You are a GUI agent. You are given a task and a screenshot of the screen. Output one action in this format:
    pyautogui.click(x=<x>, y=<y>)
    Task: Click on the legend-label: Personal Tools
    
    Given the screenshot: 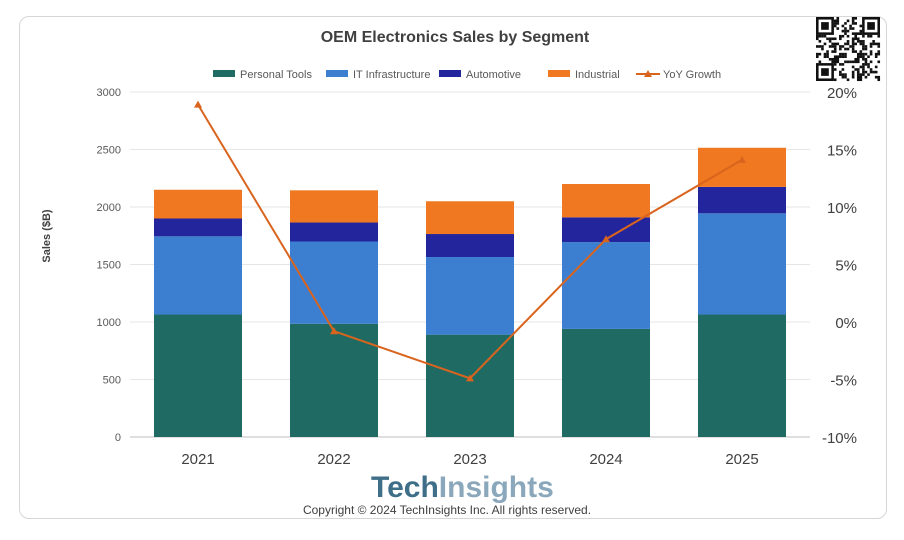 What is the action you would take?
    pyautogui.click(x=276, y=75)
    